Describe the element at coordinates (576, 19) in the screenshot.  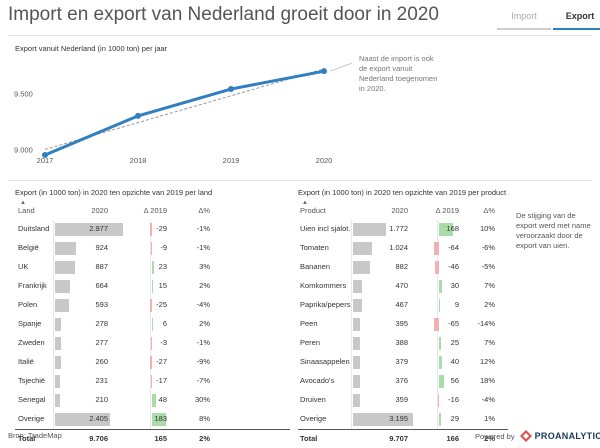
I see `tab-export: Export` at that location.